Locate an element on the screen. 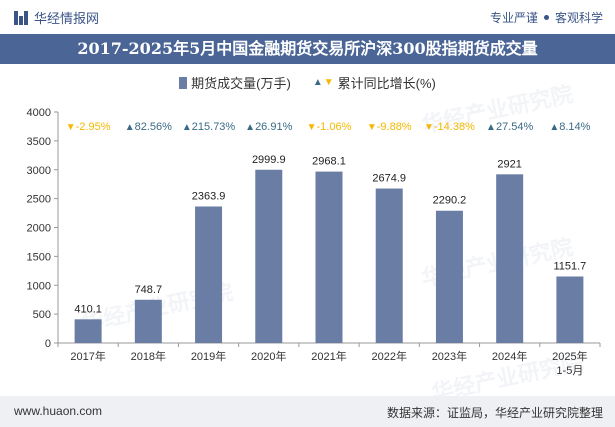 The height and width of the screenshot is (427, 615). growth-label: ▲8.14% is located at coordinates (569, 127).